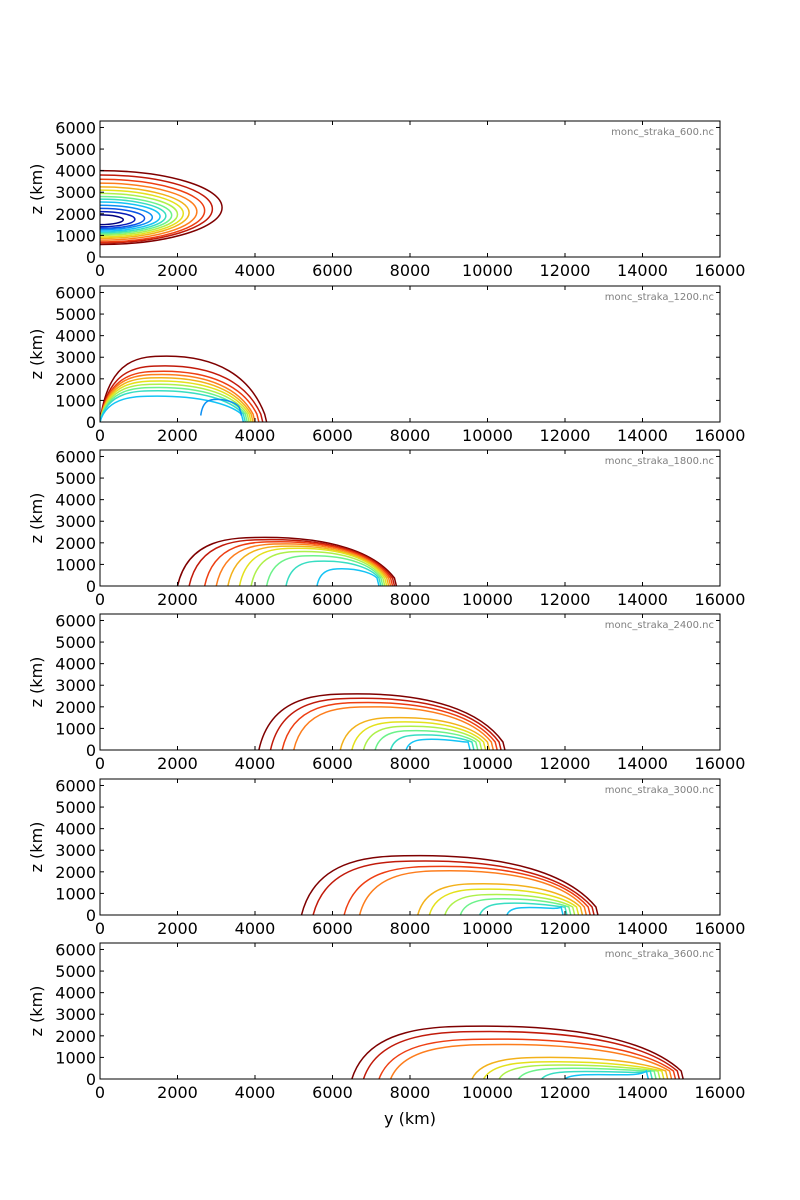 Image resolution: width=800 pixels, height=1200 pixels. I want to click on file-label: monc_straka_1800.nc, so click(659, 461).